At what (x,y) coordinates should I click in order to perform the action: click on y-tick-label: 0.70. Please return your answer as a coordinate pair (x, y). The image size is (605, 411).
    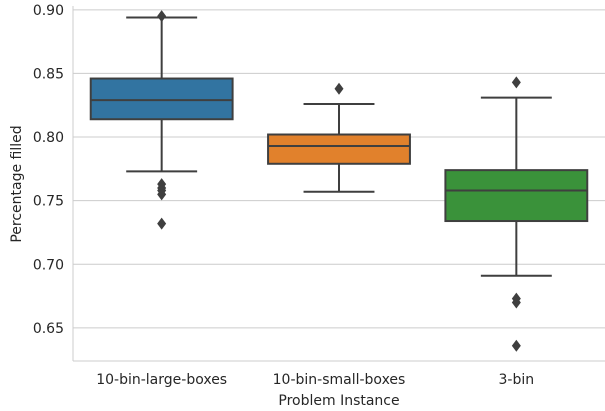
    Looking at the image, I should click on (48, 265).